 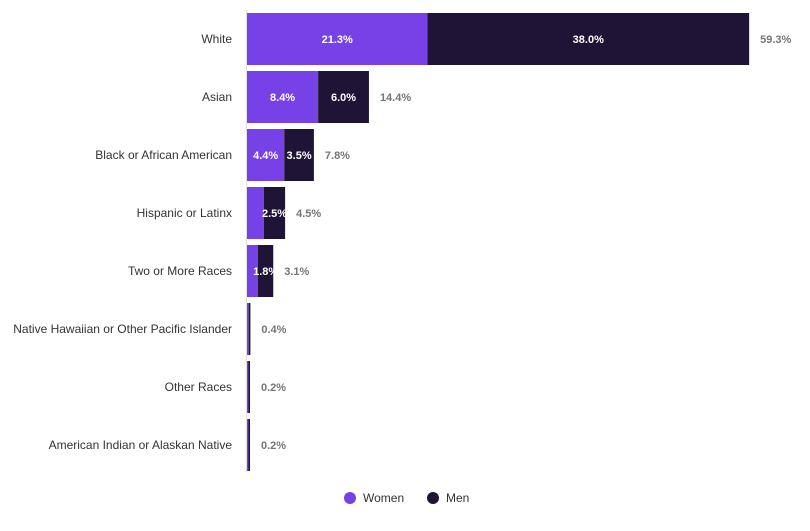 I want to click on data-label-men: 38.0%, so click(x=588, y=40).